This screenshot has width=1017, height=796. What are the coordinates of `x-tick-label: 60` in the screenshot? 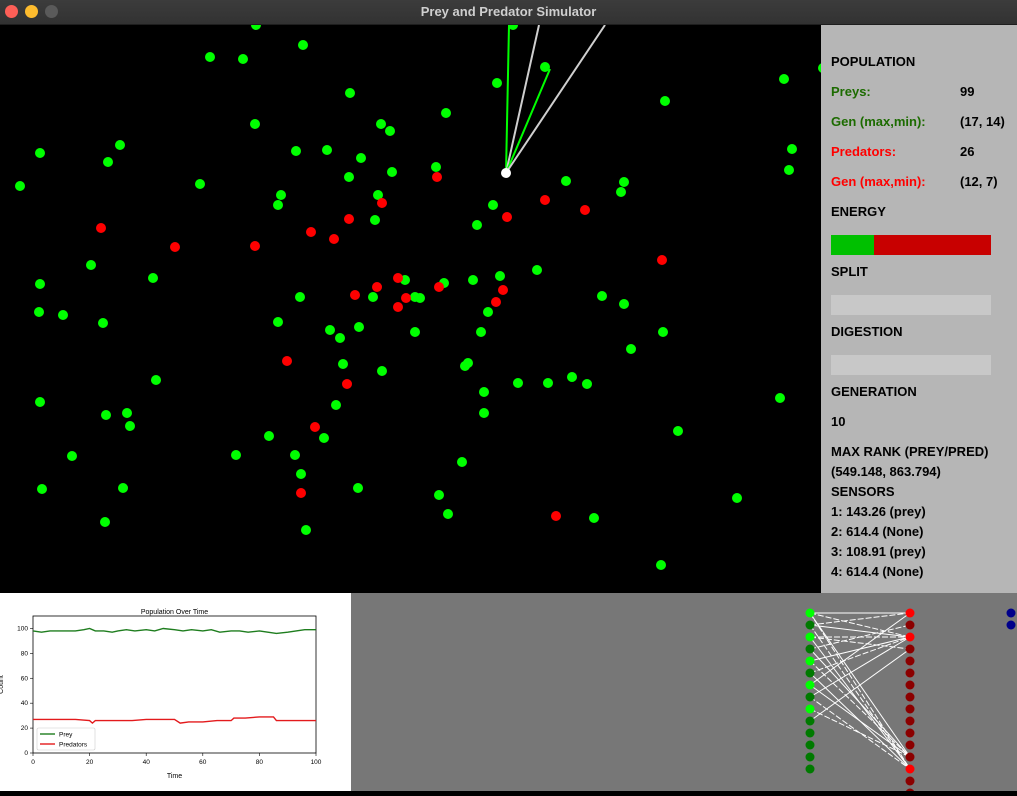 It's located at (203, 762).